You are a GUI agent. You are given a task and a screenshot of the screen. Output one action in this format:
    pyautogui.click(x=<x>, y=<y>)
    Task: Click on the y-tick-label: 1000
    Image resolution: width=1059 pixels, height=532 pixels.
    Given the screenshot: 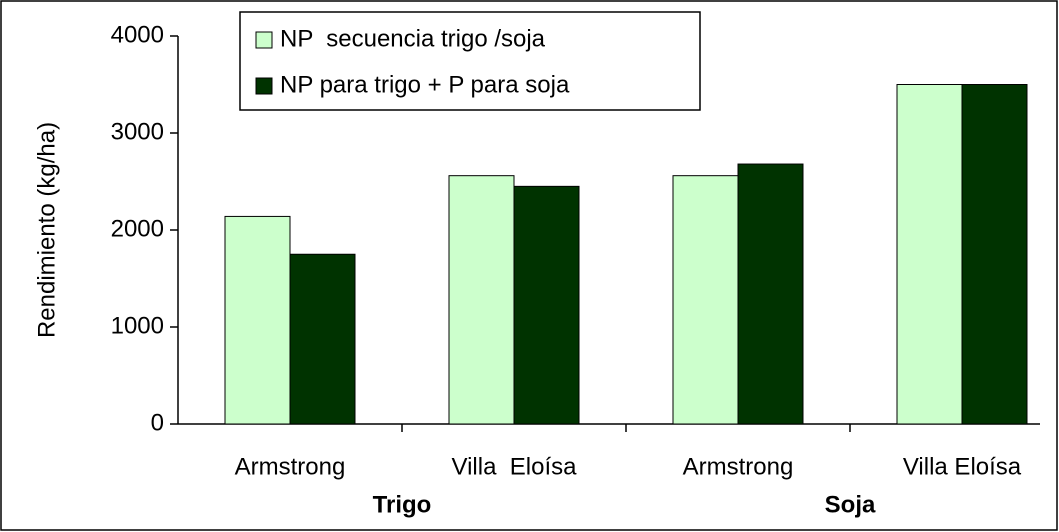 What is the action you would take?
    pyautogui.click(x=137, y=325)
    